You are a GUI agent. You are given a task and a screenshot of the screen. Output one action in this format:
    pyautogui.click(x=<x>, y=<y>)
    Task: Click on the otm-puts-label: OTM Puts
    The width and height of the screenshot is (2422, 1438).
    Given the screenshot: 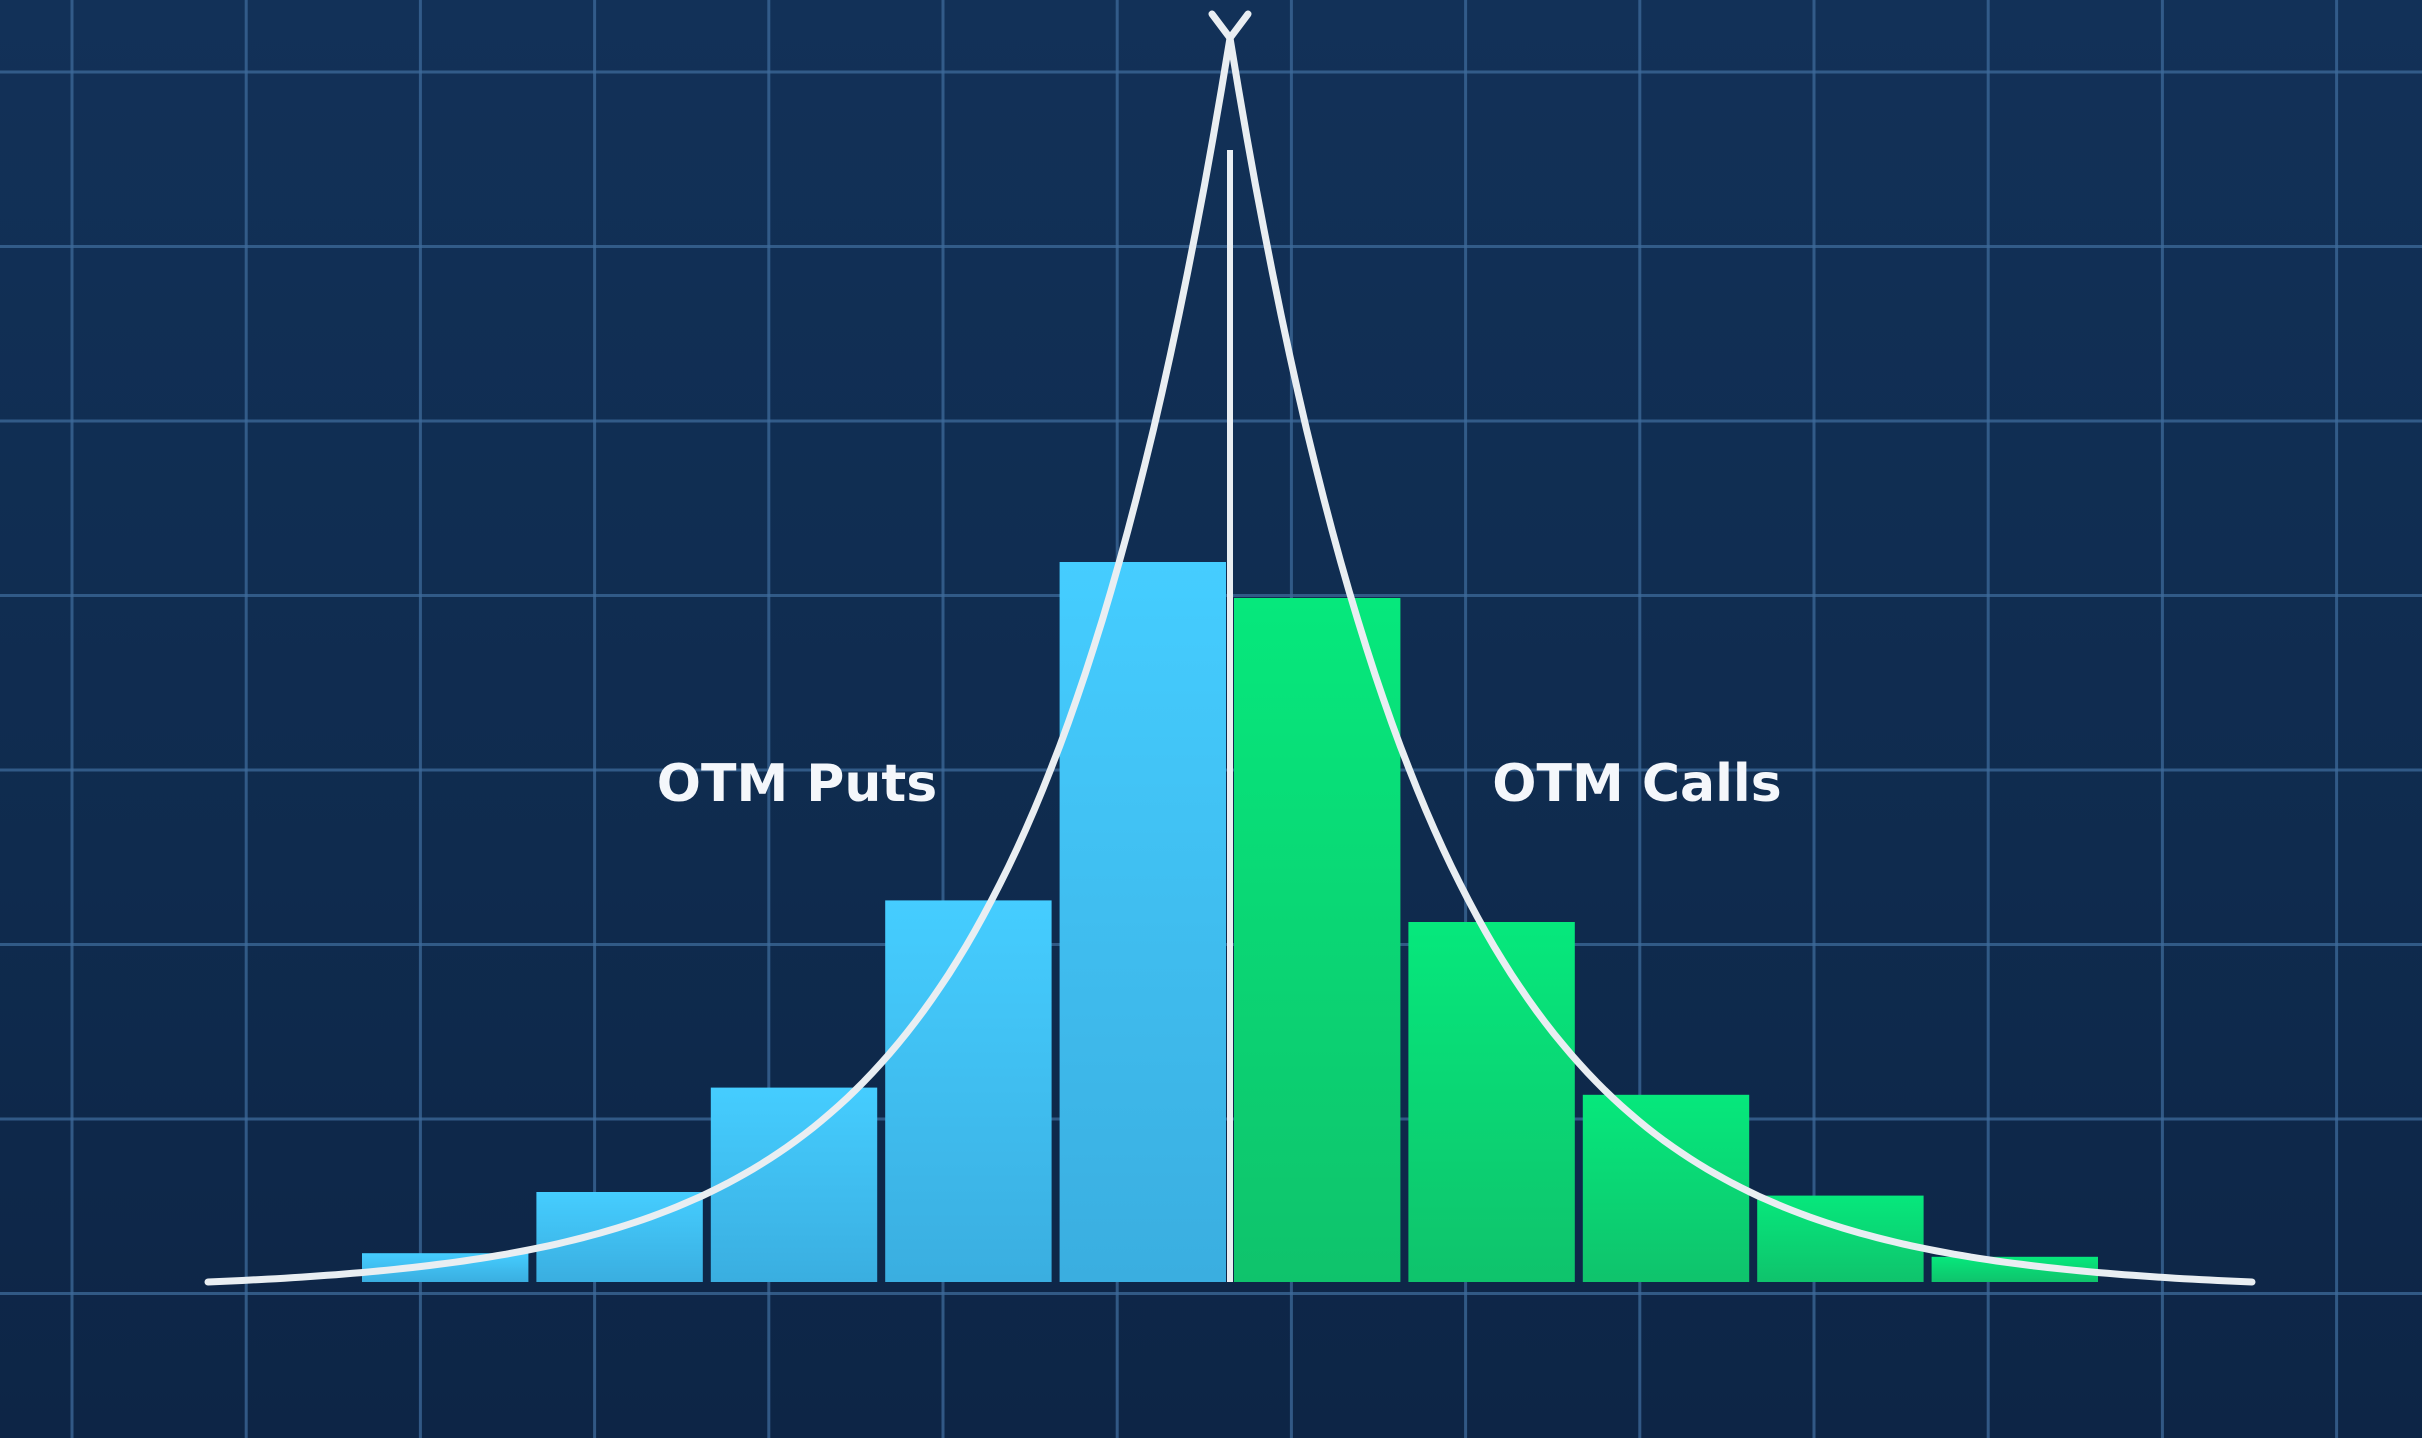 What is the action you would take?
    pyautogui.click(x=797, y=784)
    